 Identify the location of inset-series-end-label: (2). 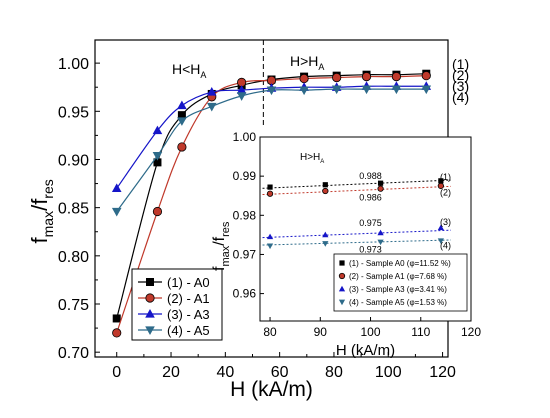
(445, 192).